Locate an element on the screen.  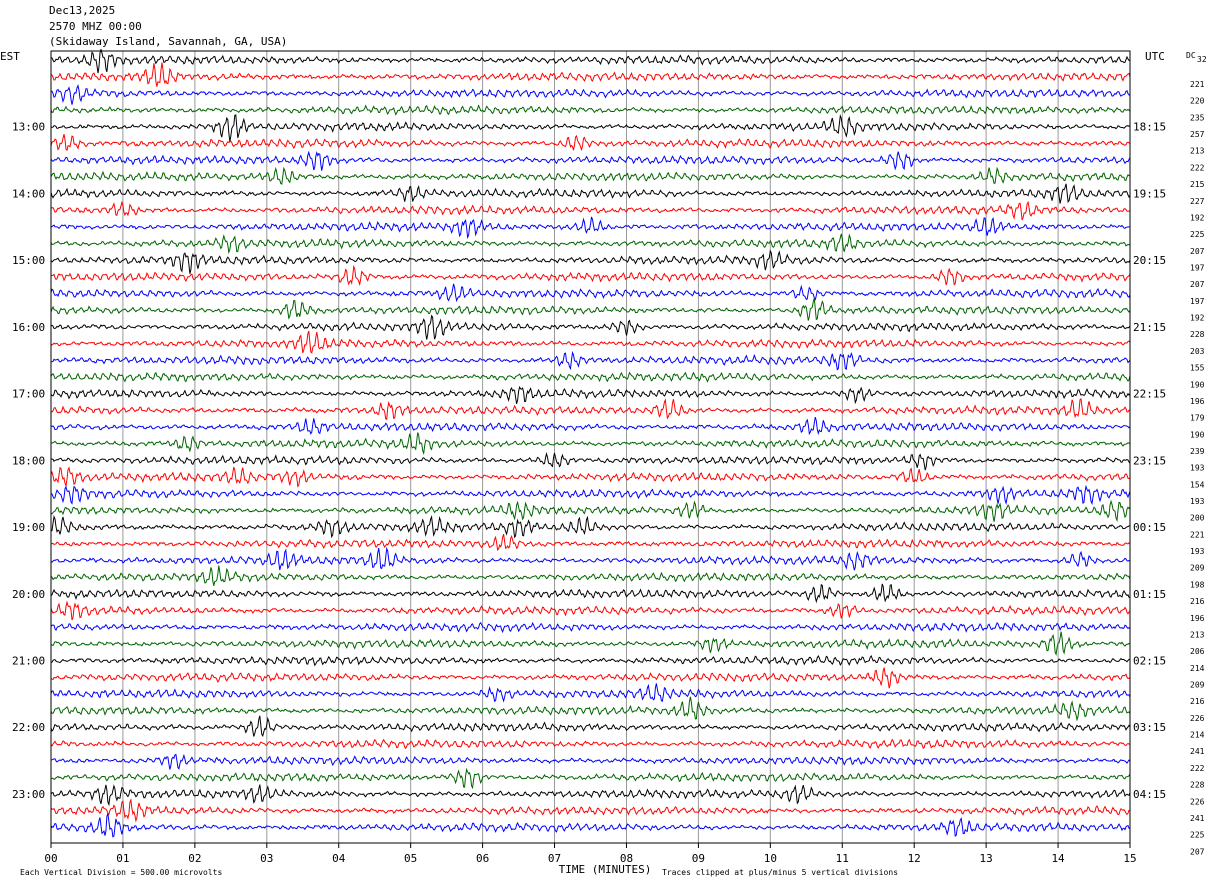
header-channel: 2570 MHZ 00:00 is located at coordinates (95, 26).